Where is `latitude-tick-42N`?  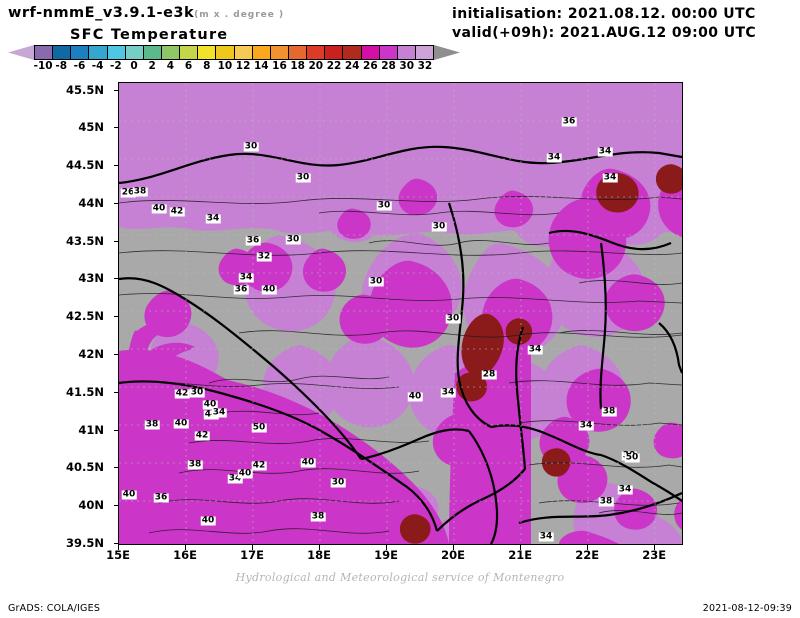 latitude-tick-42N is located at coordinates (116, 355).